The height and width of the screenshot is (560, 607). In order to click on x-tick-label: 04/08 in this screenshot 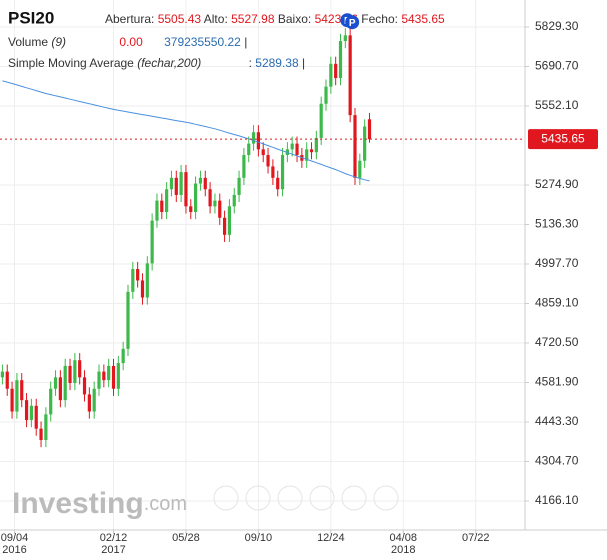, I will do `click(404, 538)`.